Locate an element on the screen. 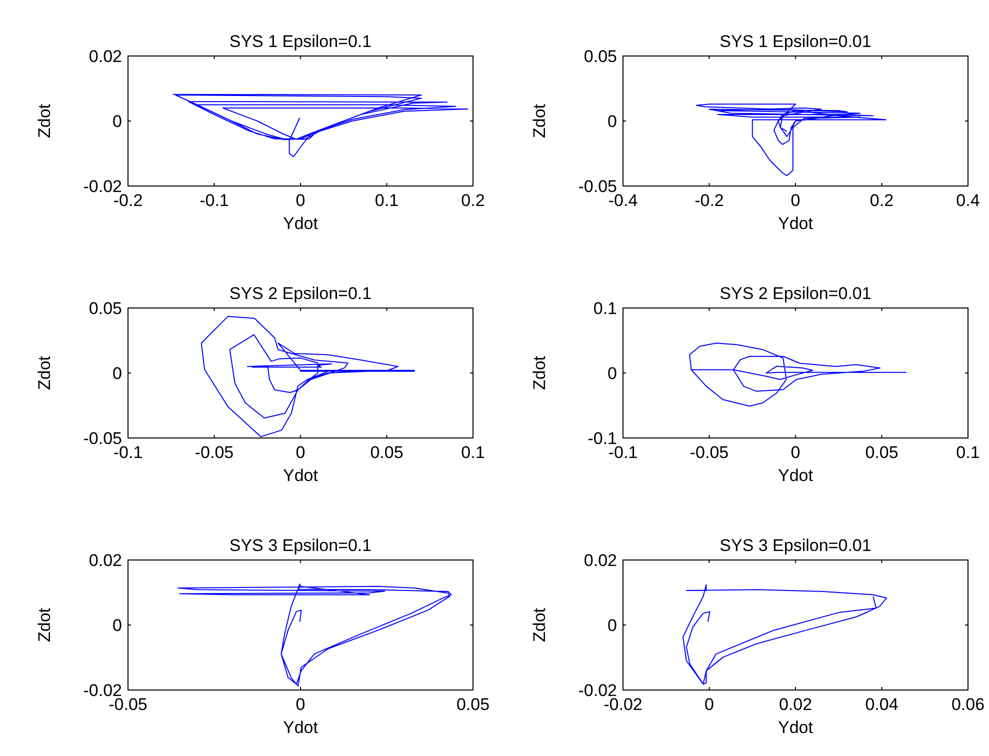 This screenshot has width=989, height=756. x-tick-label: -0.2 is located at coordinates (709, 200).